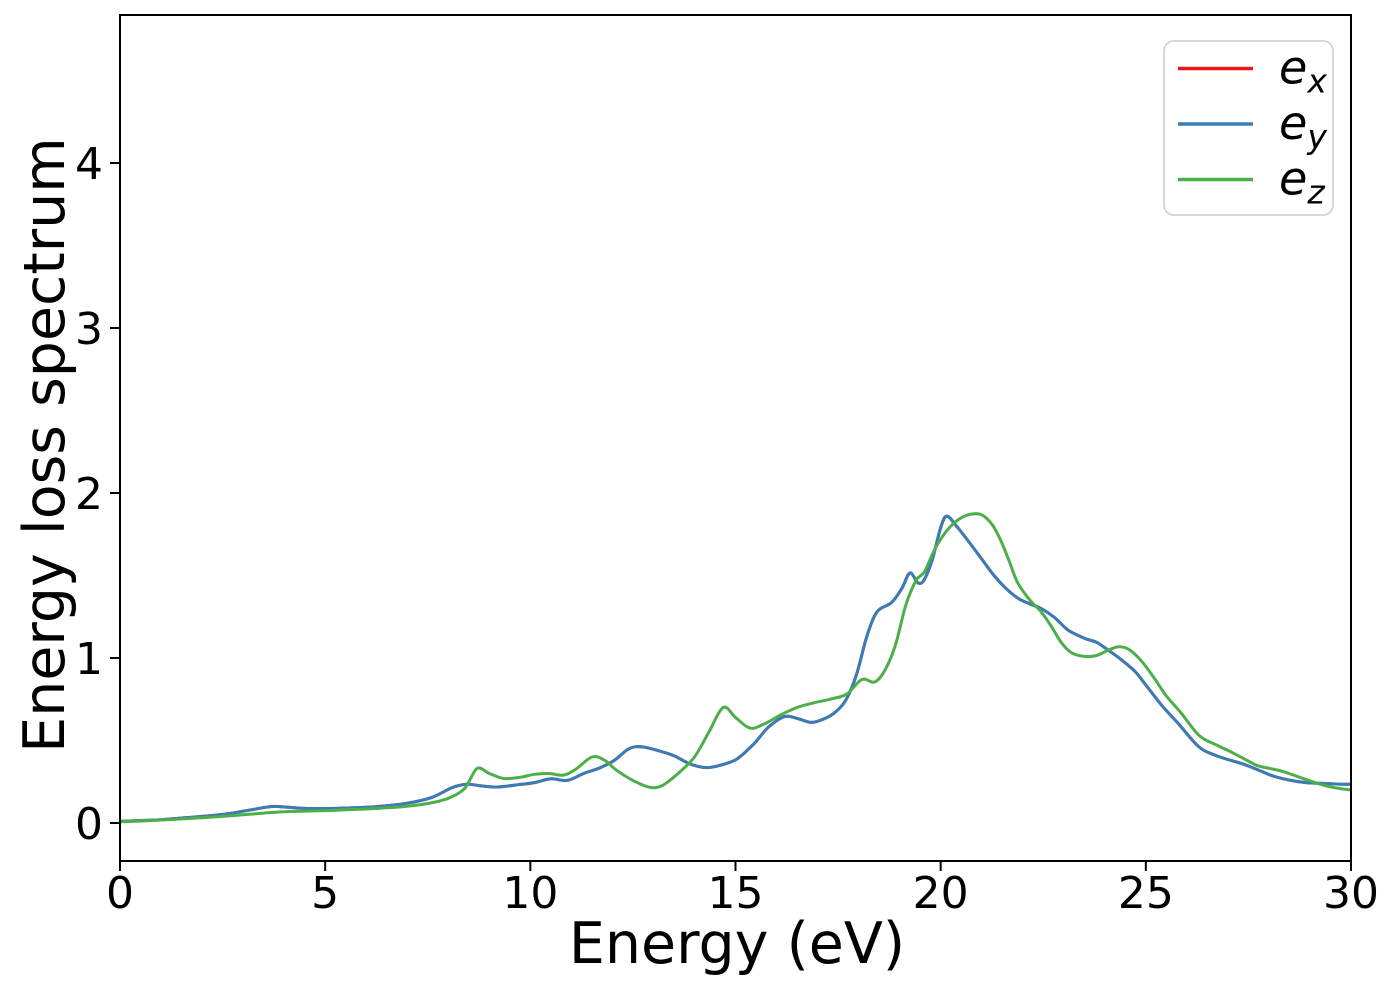  Describe the element at coordinates (736, 893) in the screenshot. I see `x-tick-label: 15` at that location.